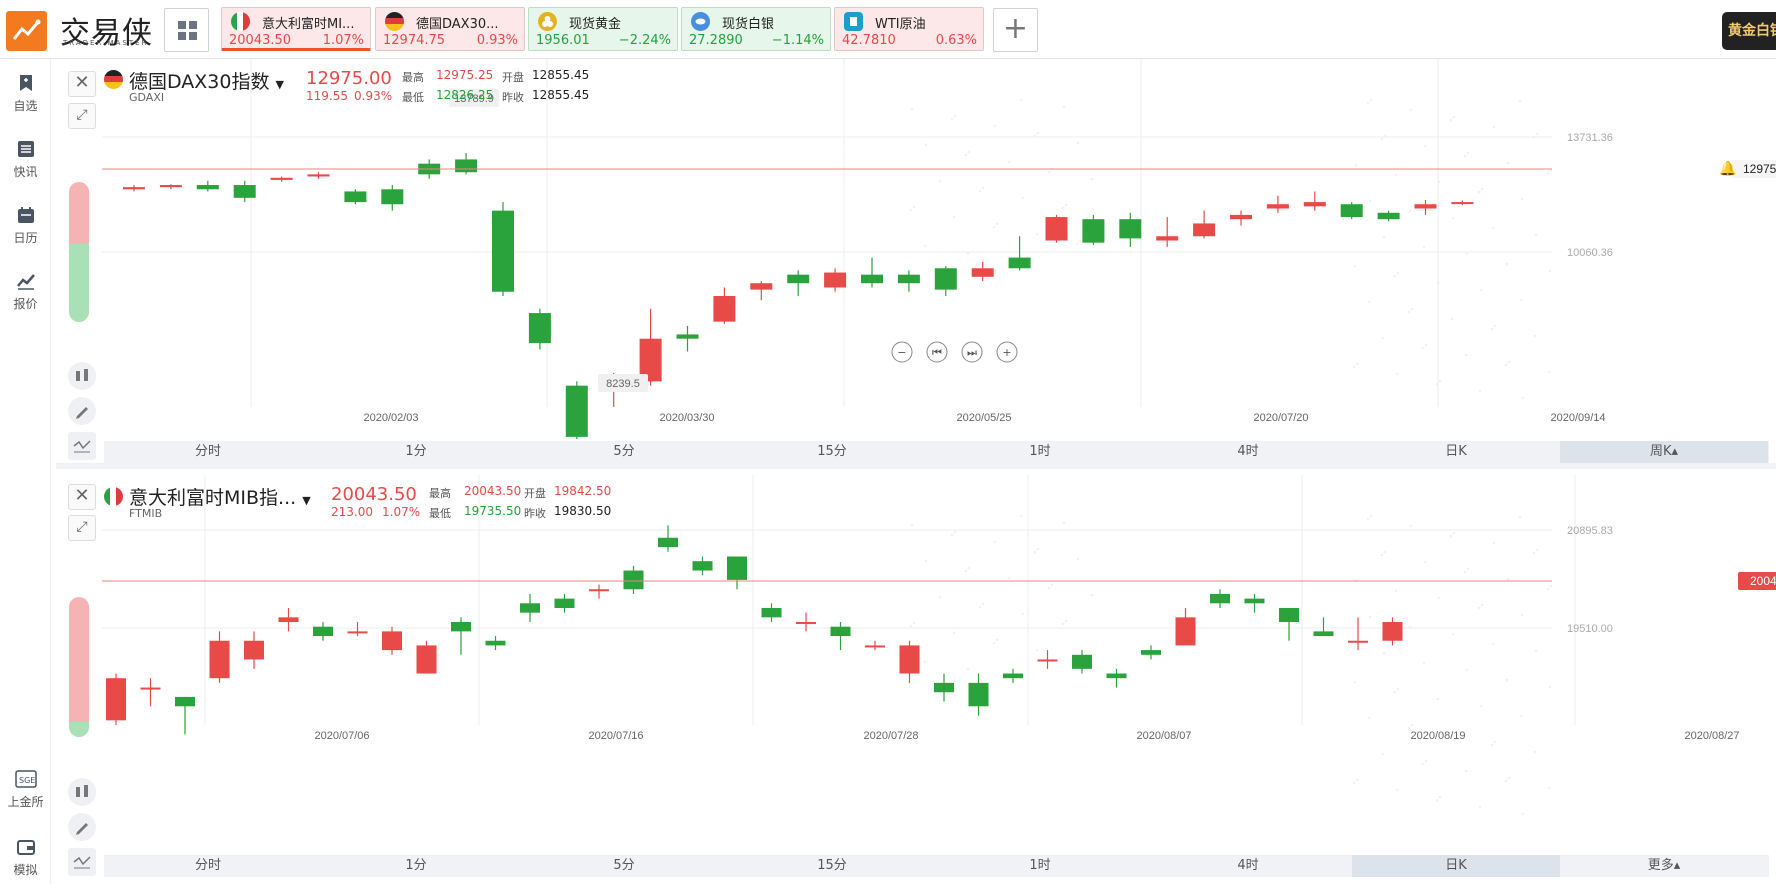  What do you see at coordinates (147, 97) in the screenshot?
I see `symbol-code: GDAXI` at bounding box center [147, 97].